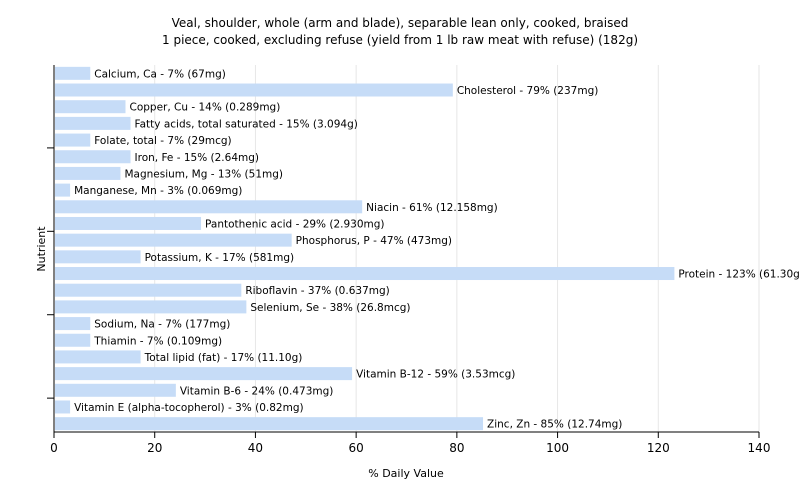 The width and height of the screenshot is (800, 500). What do you see at coordinates (205, 108) in the screenshot?
I see `bar-label-2: Copper, Cu - 14% (0.289mg)` at bounding box center [205, 108].